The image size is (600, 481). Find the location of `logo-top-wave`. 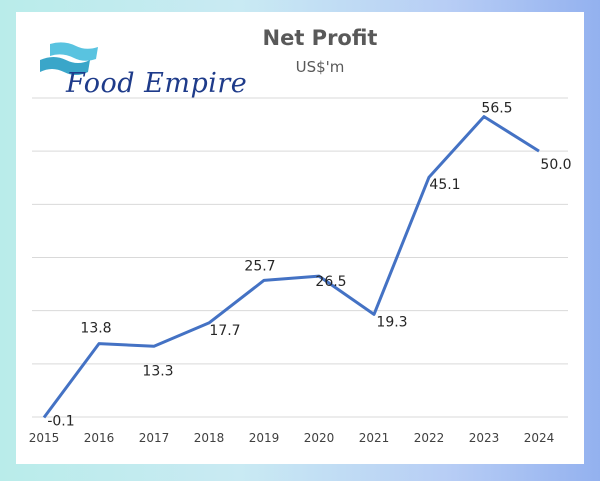

logo-top-wave is located at coordinates (74, 51).